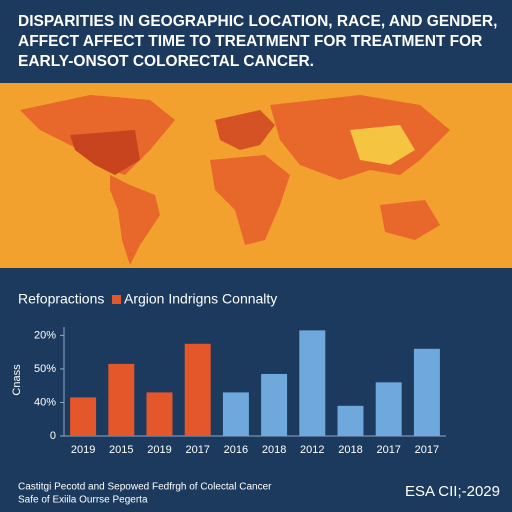 The width and height of the screenshot is (512, 512). What do you see at coordinates (45, 369) in the screenshot?
I see `y-tick-label: 50%` at bounding box center [45, 369].